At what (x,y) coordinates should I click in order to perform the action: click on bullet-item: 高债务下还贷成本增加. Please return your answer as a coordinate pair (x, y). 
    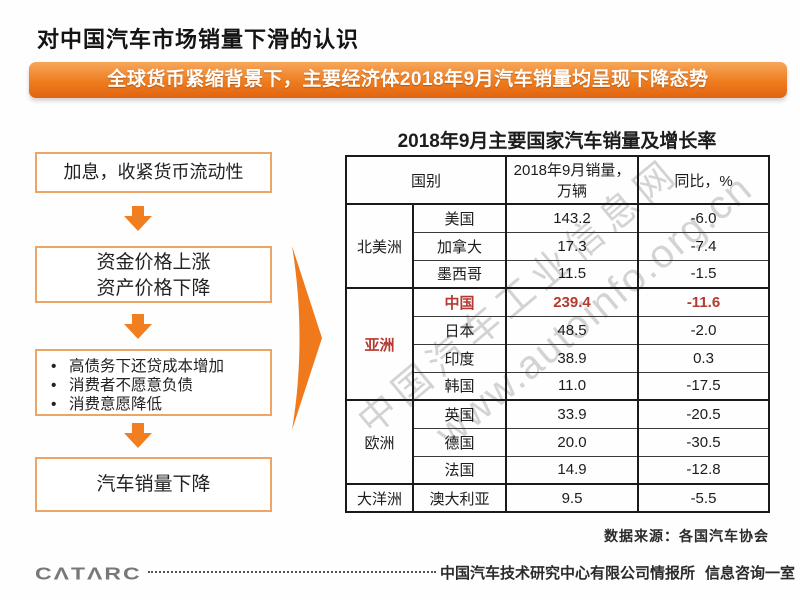
    Looking at the image, I should click on (156, 366).